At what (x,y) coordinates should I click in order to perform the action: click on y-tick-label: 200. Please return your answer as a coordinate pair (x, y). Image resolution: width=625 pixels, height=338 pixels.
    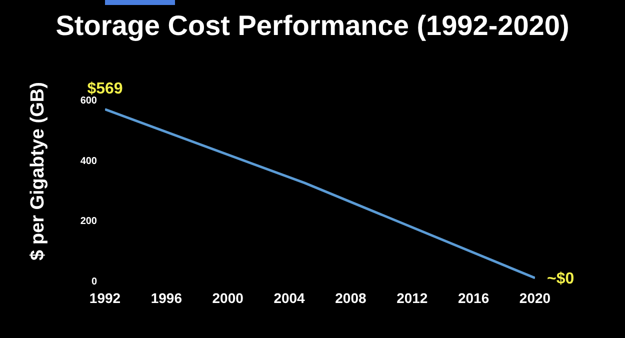
    Looking at the image, I should click on (89, 222).